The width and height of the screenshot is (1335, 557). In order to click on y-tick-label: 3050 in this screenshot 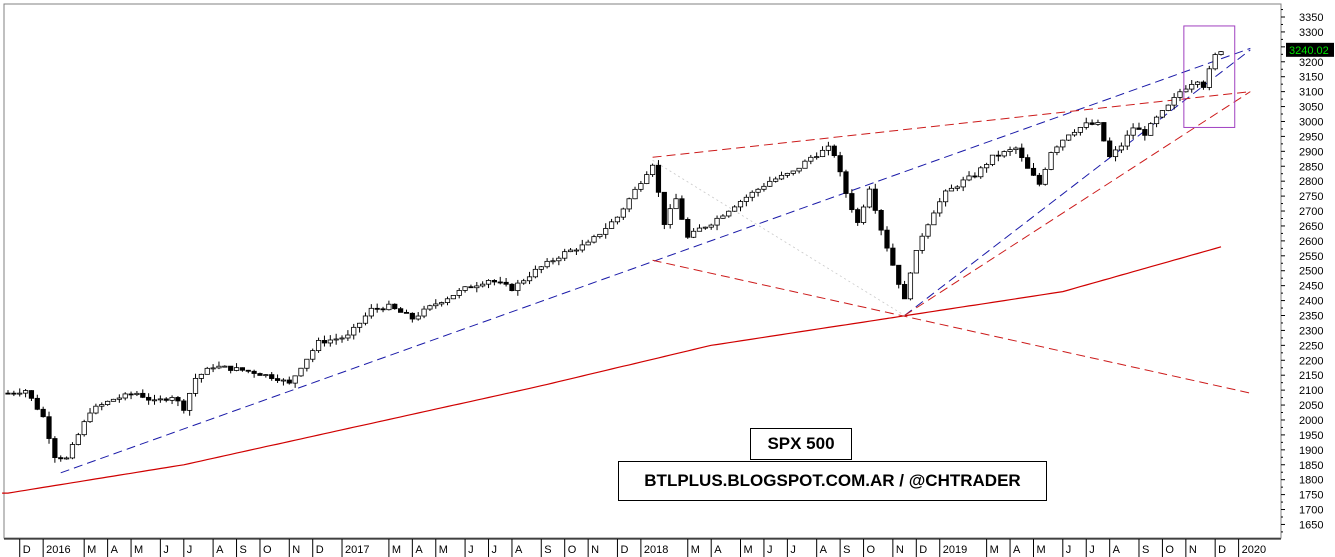, I will do `click(1311, 108)`.